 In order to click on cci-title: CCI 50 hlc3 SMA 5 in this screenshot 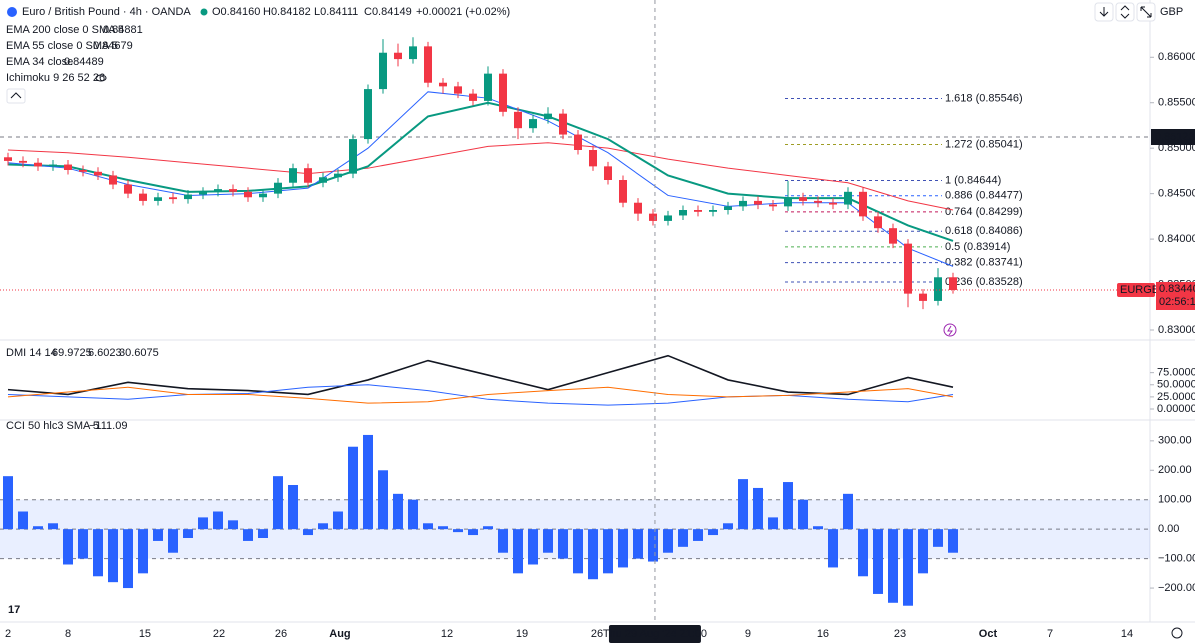, I will do `click(52, 426)`.